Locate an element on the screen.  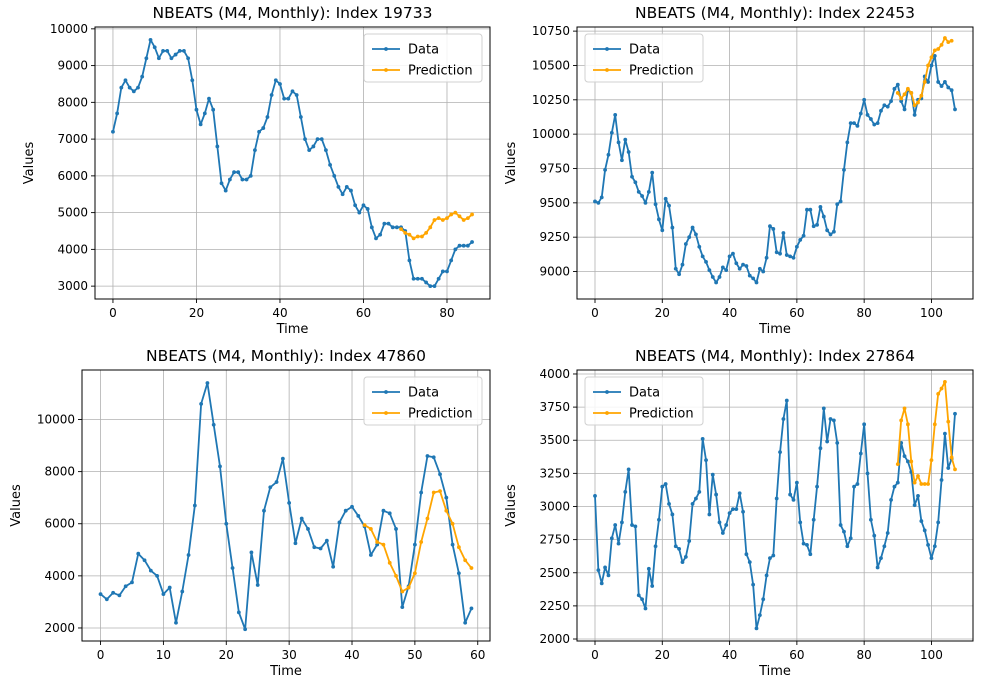
y-axis-label: Values is located at coordinates (511, 505).